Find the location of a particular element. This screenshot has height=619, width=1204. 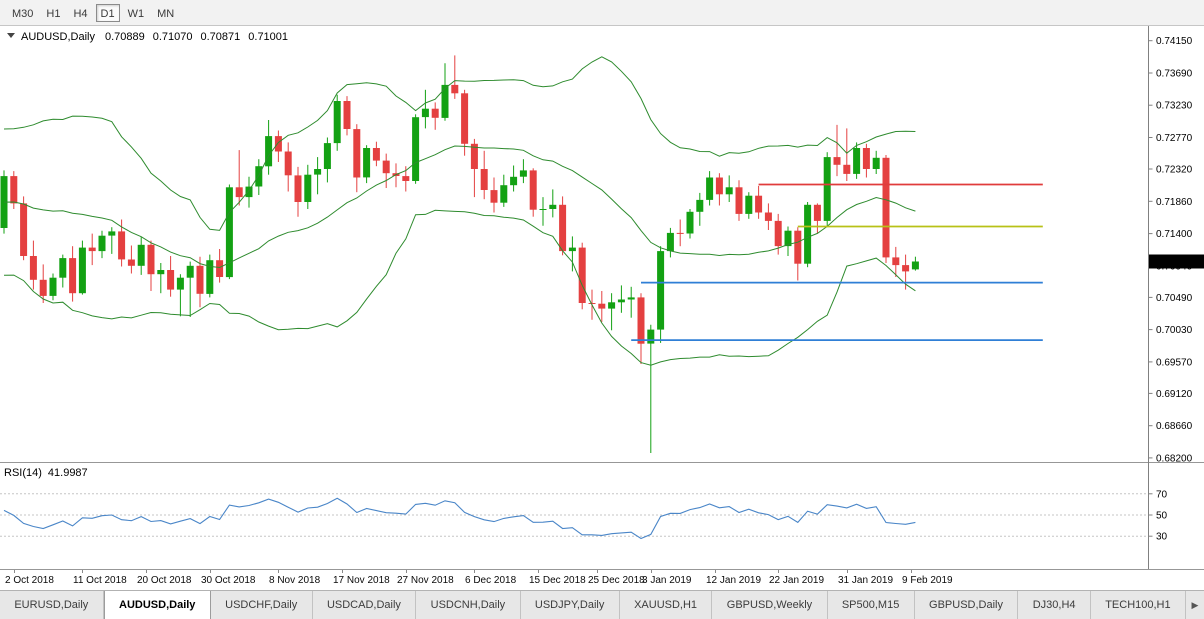

chart-tab-gbpusd-daily: GBPUSD,Daily is located at coordinates (966, 605).